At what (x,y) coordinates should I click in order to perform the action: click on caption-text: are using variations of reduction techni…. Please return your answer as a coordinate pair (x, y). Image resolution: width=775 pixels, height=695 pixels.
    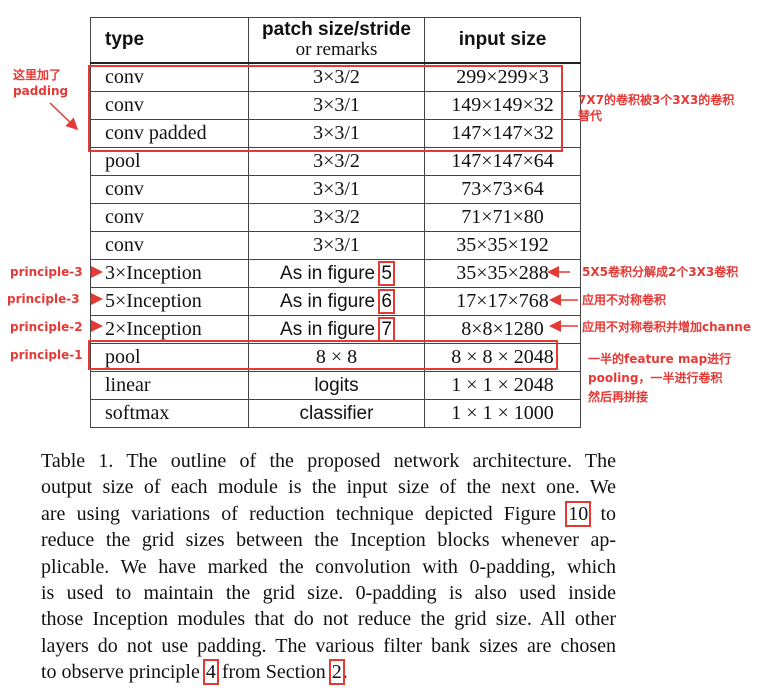
    Looking at the image, I should click on (304, 513).